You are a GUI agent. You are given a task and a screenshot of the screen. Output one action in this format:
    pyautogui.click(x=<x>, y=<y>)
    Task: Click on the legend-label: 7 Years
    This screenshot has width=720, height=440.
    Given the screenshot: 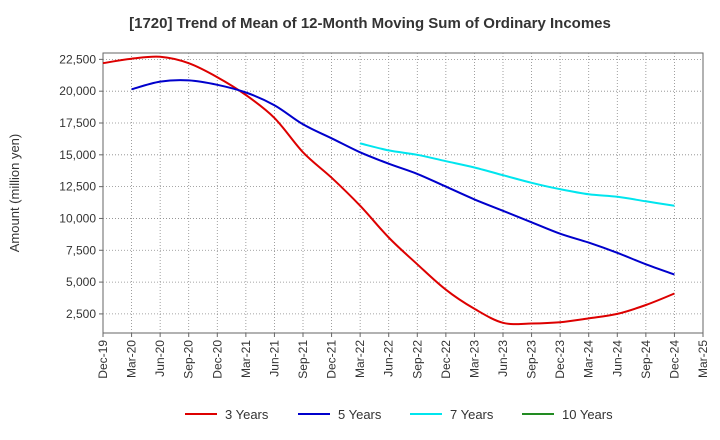 What is the action you would take?
    pyautogui.click(x=472, y=414)
    